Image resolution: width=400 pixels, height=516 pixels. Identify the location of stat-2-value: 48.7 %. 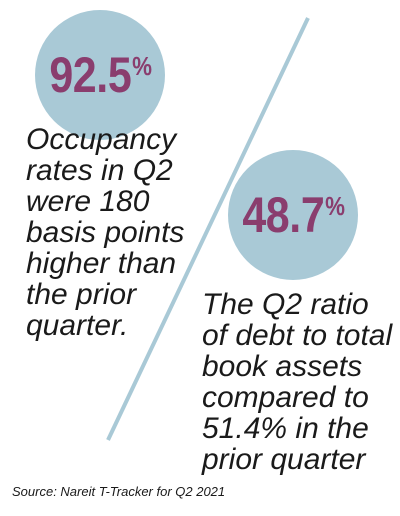
(293, 215).